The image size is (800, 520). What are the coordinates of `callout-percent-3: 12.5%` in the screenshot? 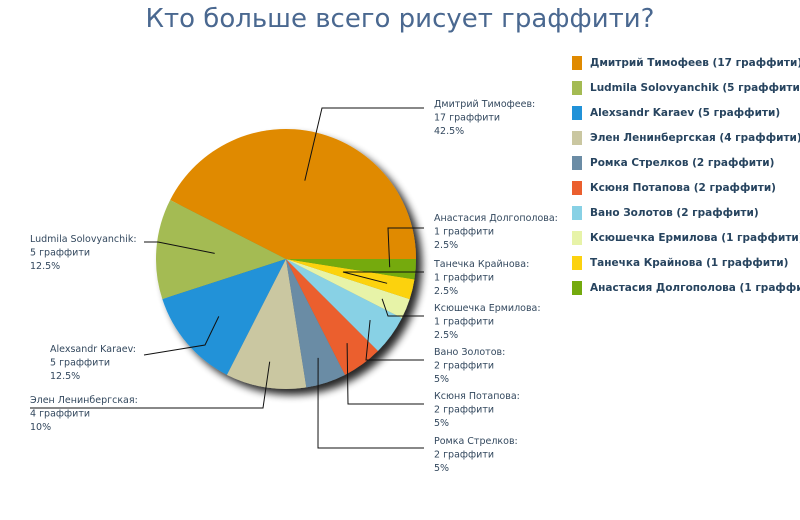 It's located at (65, 376).